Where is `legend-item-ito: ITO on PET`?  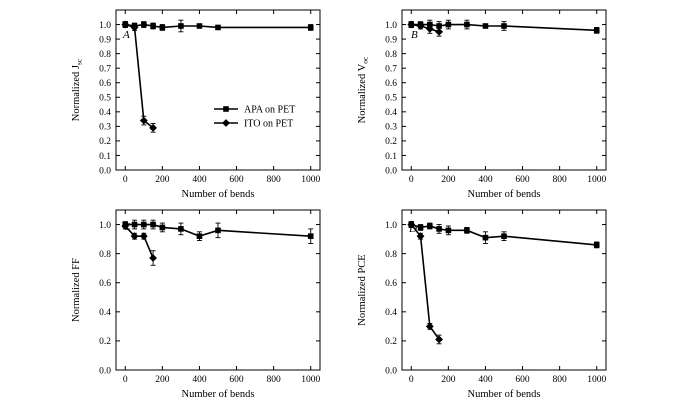 legend-item-ito: ITO on PET is located at coordinates (253, 124).